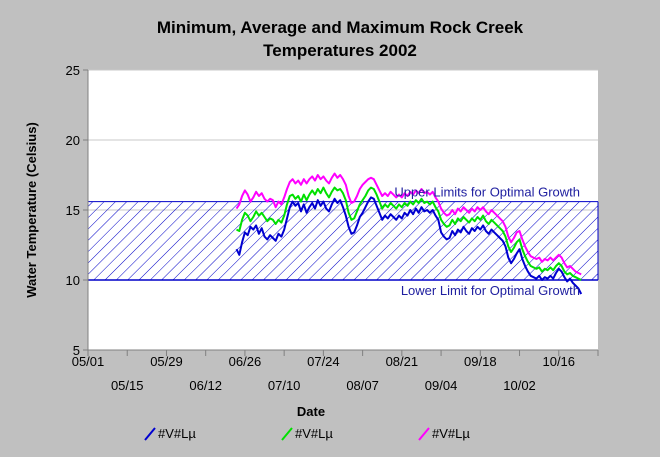 This screenshot has height=457, width=660. Describe the element at coordinates (284, 385) in the screenshot. I see `x-tick-label: 07/10` at that location.